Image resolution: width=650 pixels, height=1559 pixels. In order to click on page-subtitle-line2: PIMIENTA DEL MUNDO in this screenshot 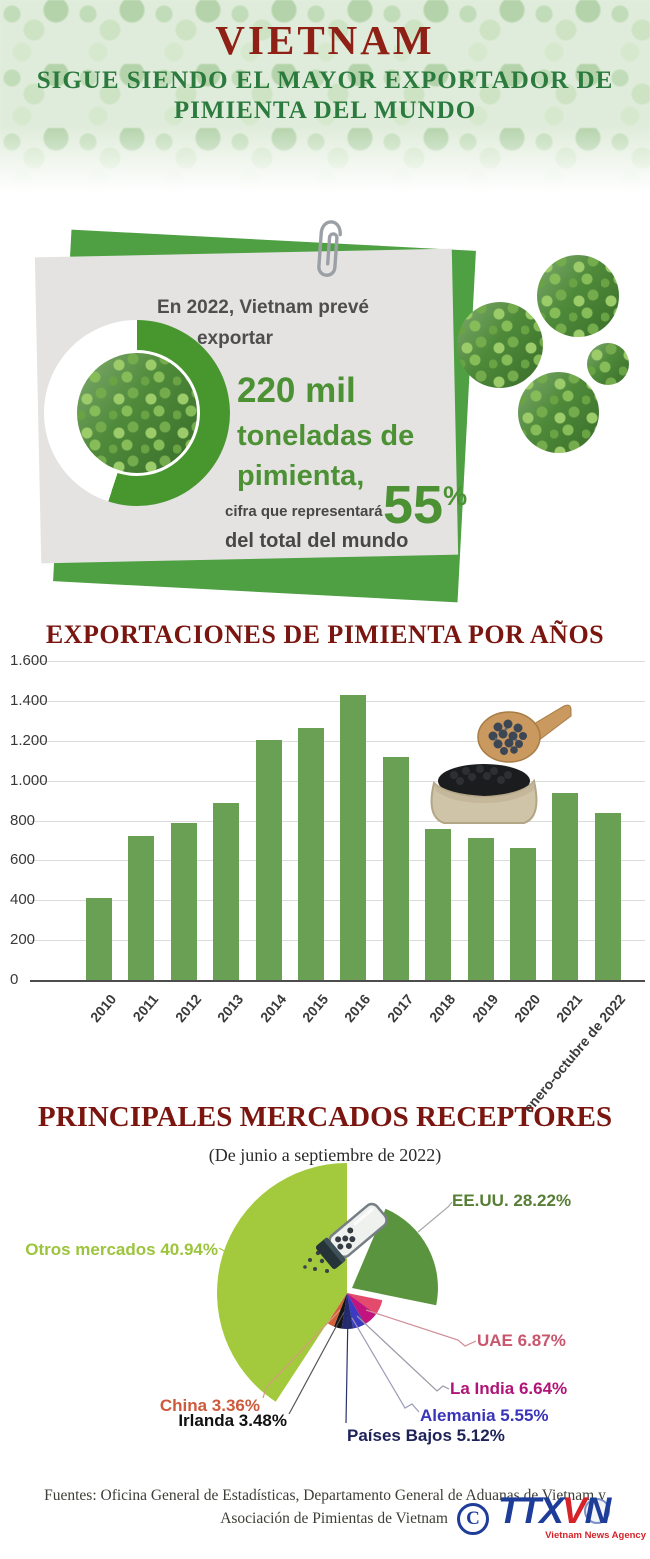, I will do `click(325, 110)`.